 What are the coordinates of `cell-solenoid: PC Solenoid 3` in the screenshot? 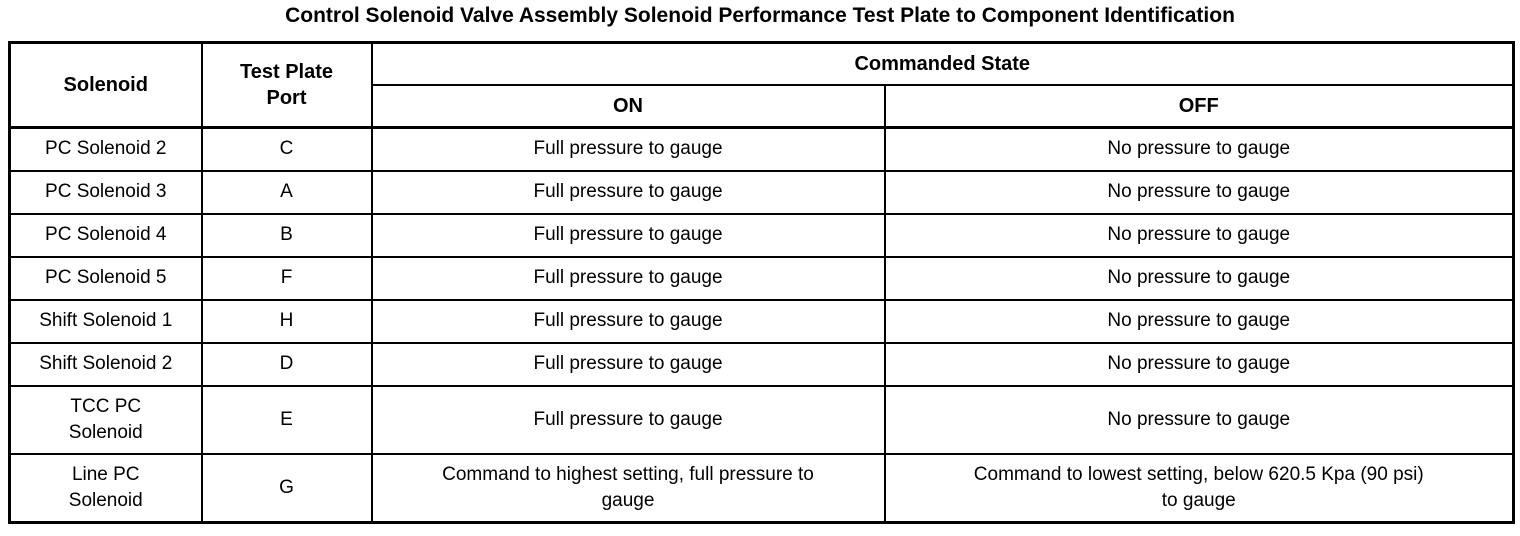 It's located at (105, 192).